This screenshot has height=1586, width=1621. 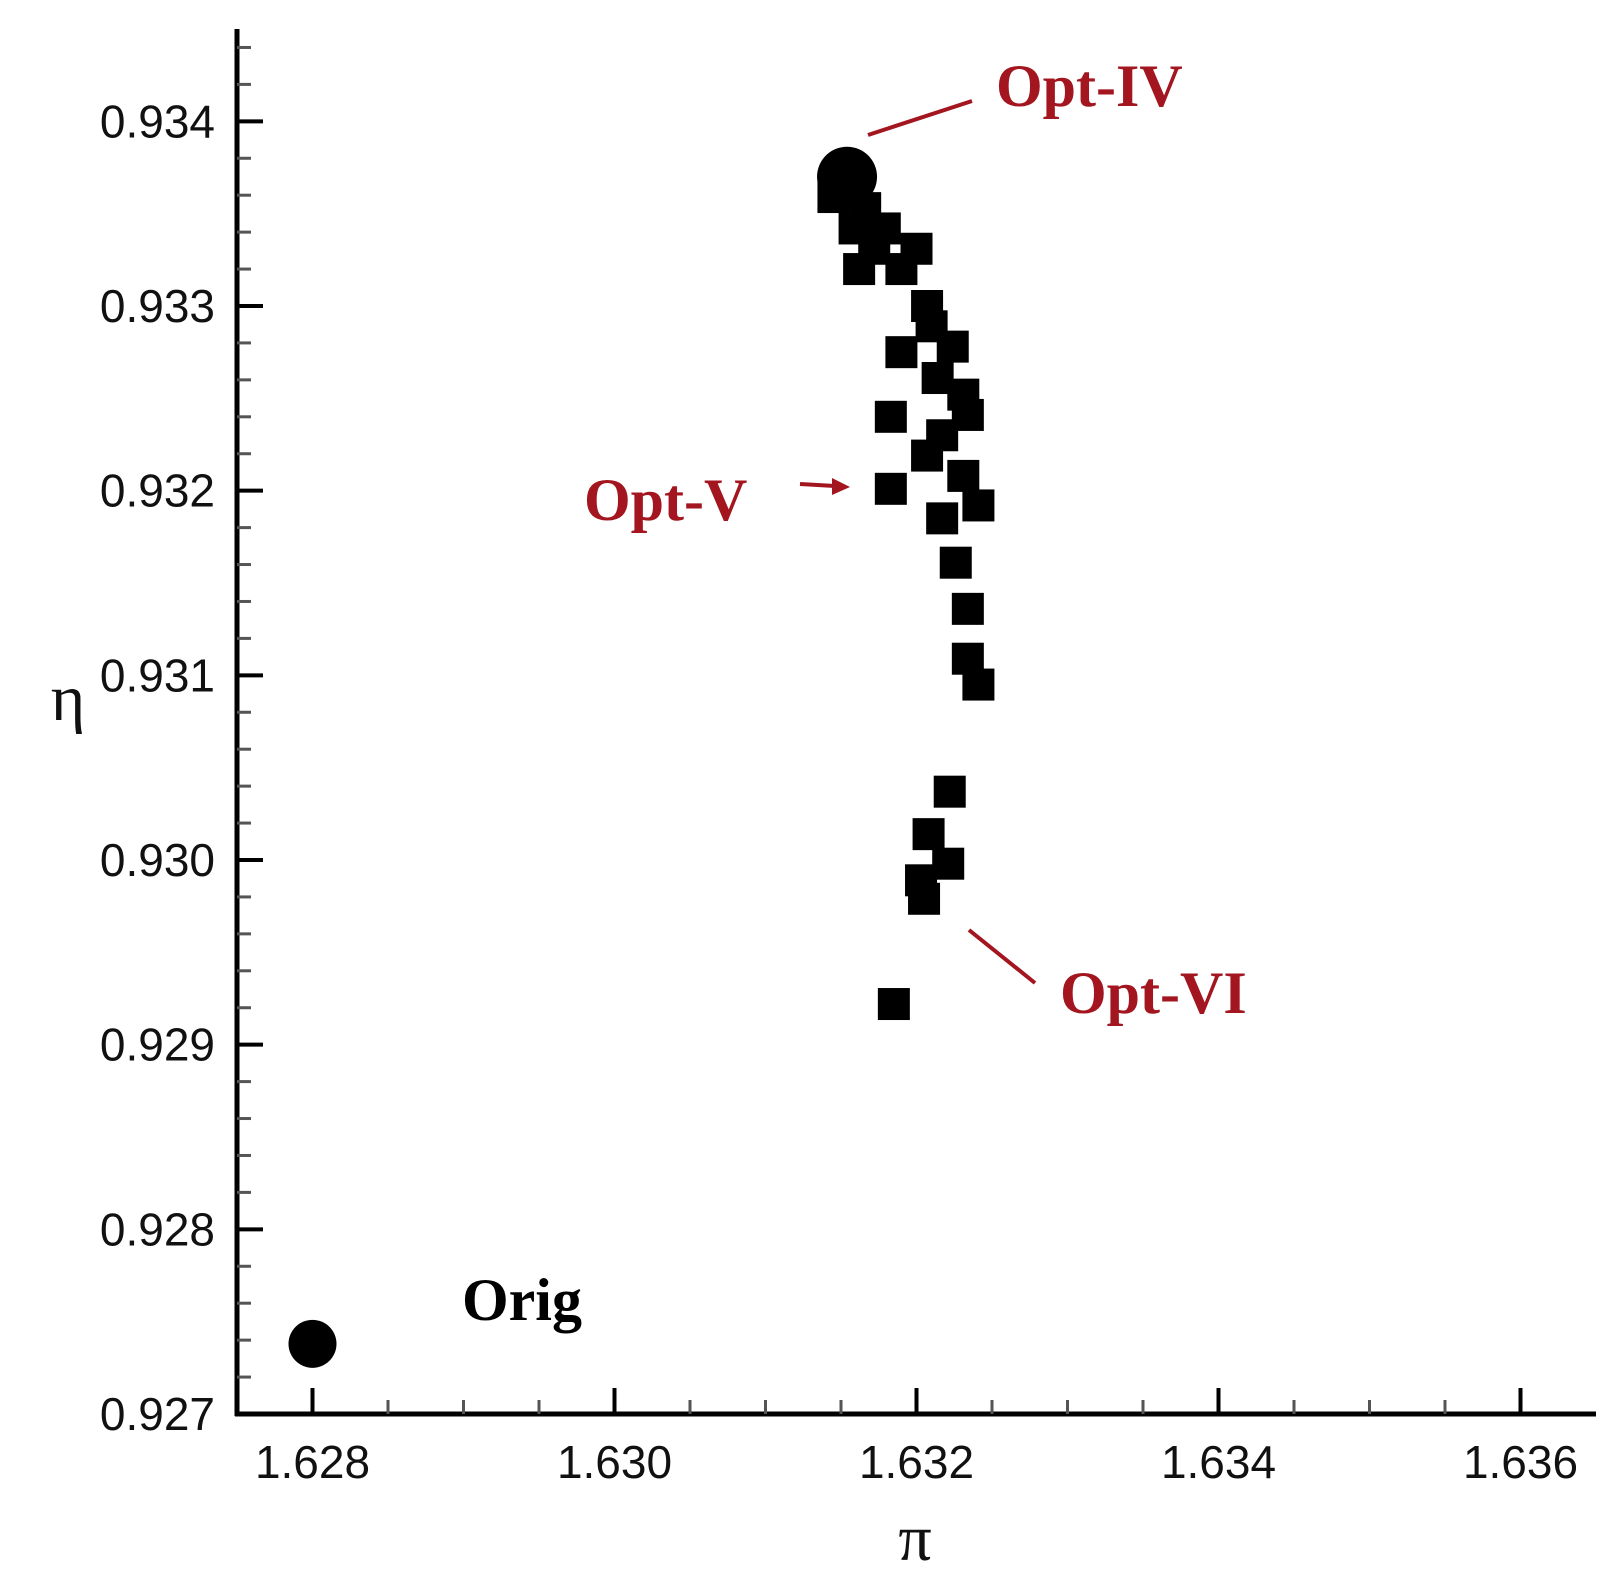 I want to click on y-tick-label: 0.928, so click(x=157, y=1229).